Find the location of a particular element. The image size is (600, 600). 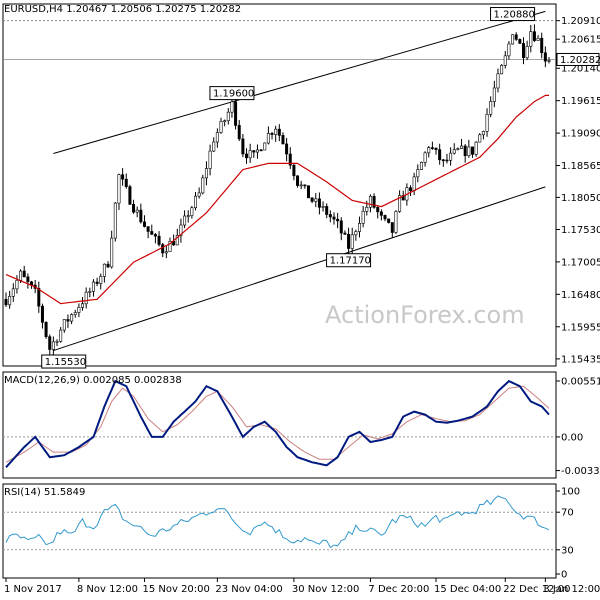

annotation-label: 1.17170 is located at coordinates (350, 261).